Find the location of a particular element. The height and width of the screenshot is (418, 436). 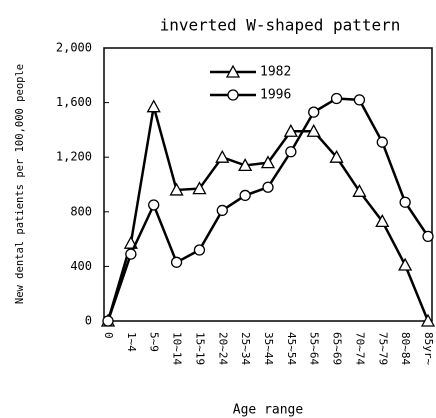

y-axis-label: New dental patients per 100,000 people is located at coordinates (20, 184).